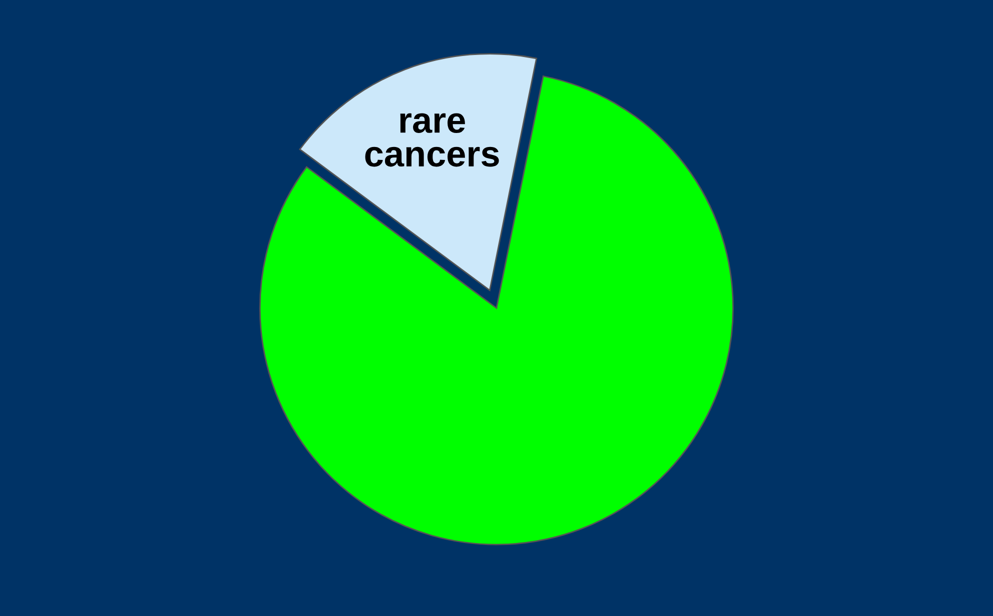 The image size is (993, 616). What do you see at coordinates (432, 140) in the screenshot?
I see `slice-label: rare cancers` at bounding box center [432, 140].